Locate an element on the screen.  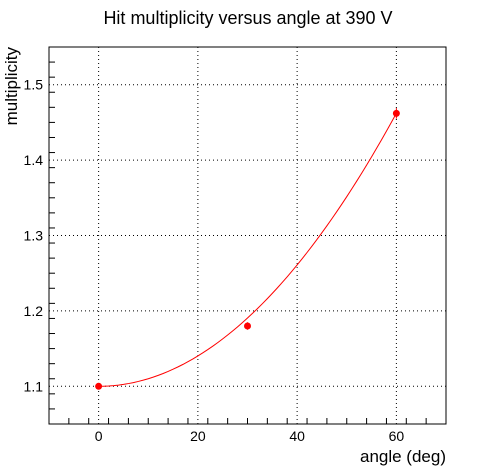
y-tick-label: 1.3 is located at coordinates (34, 236).